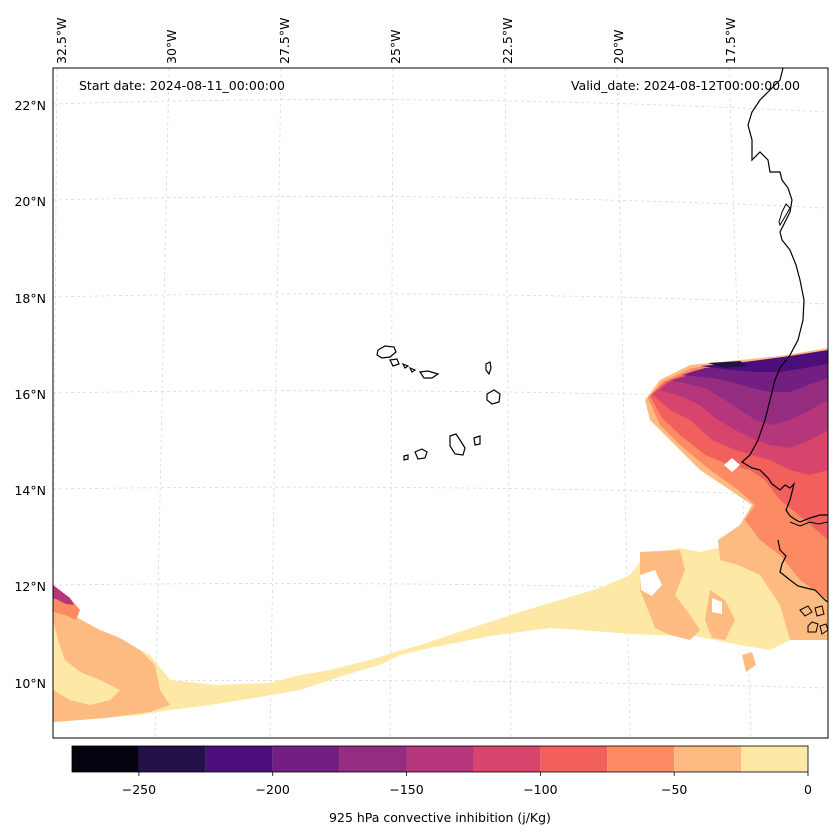 This screenshot has height=840, width=837. I want to click on start-date-label: Start date: 2024-08-11_00:00:00, so click(182, 85).